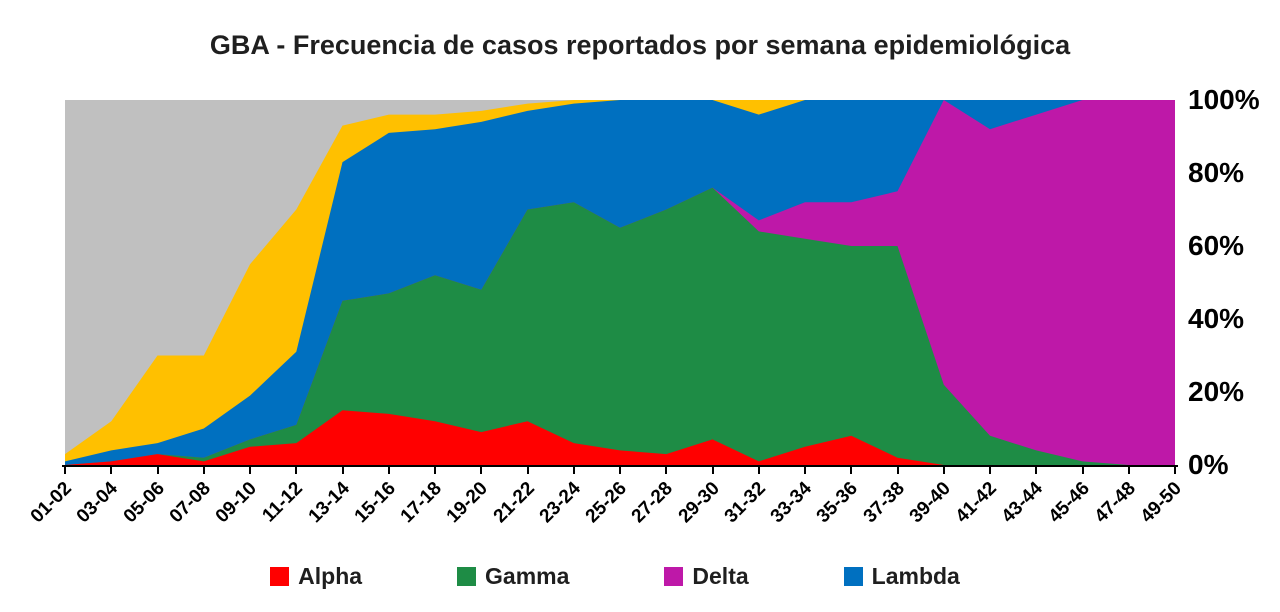 This screenshot has width=1280, height=612. Describe the element at coordinates (620, 437) in the screenshot. I see `area-alpha` at that location.